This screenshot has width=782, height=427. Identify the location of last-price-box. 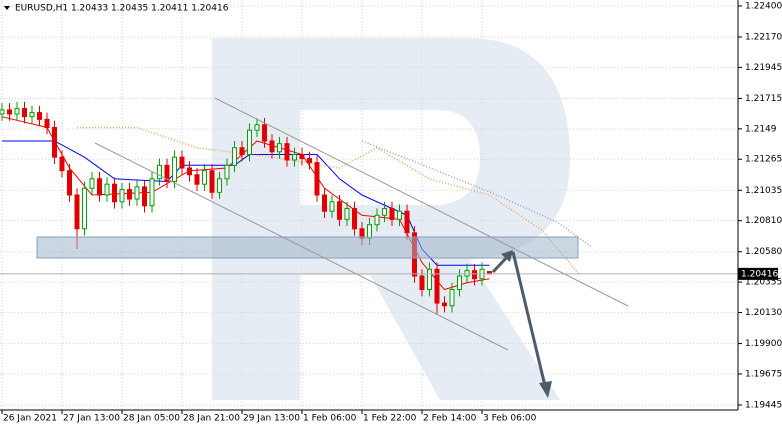
(758, 273).